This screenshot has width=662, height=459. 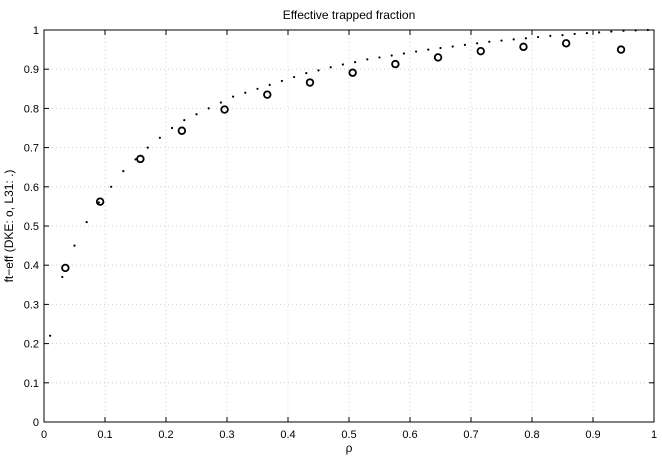 I want to click on y-axis-label: ft−eff (DKE: o, L31: .), so click(x=9, y=226).